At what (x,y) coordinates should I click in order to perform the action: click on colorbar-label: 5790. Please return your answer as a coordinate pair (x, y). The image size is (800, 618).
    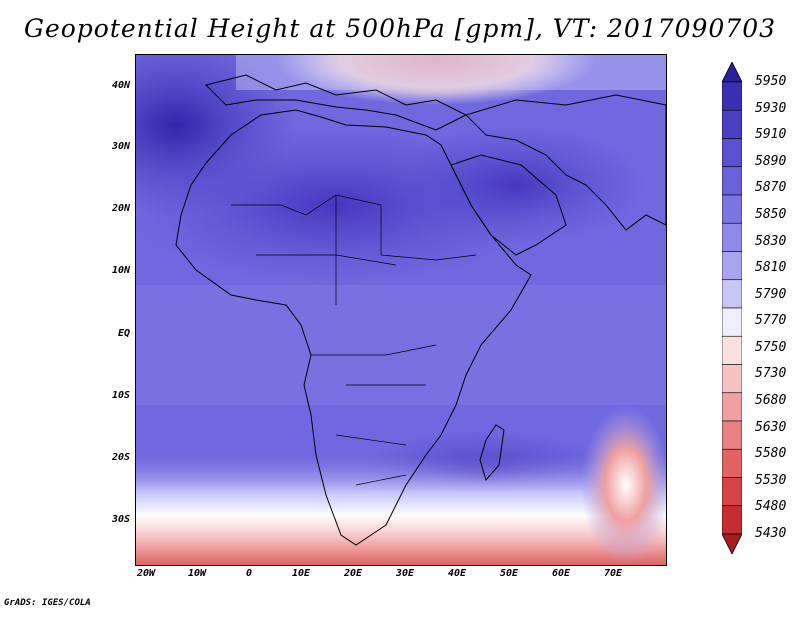
    Looking at the image, I should click on (771, 294).